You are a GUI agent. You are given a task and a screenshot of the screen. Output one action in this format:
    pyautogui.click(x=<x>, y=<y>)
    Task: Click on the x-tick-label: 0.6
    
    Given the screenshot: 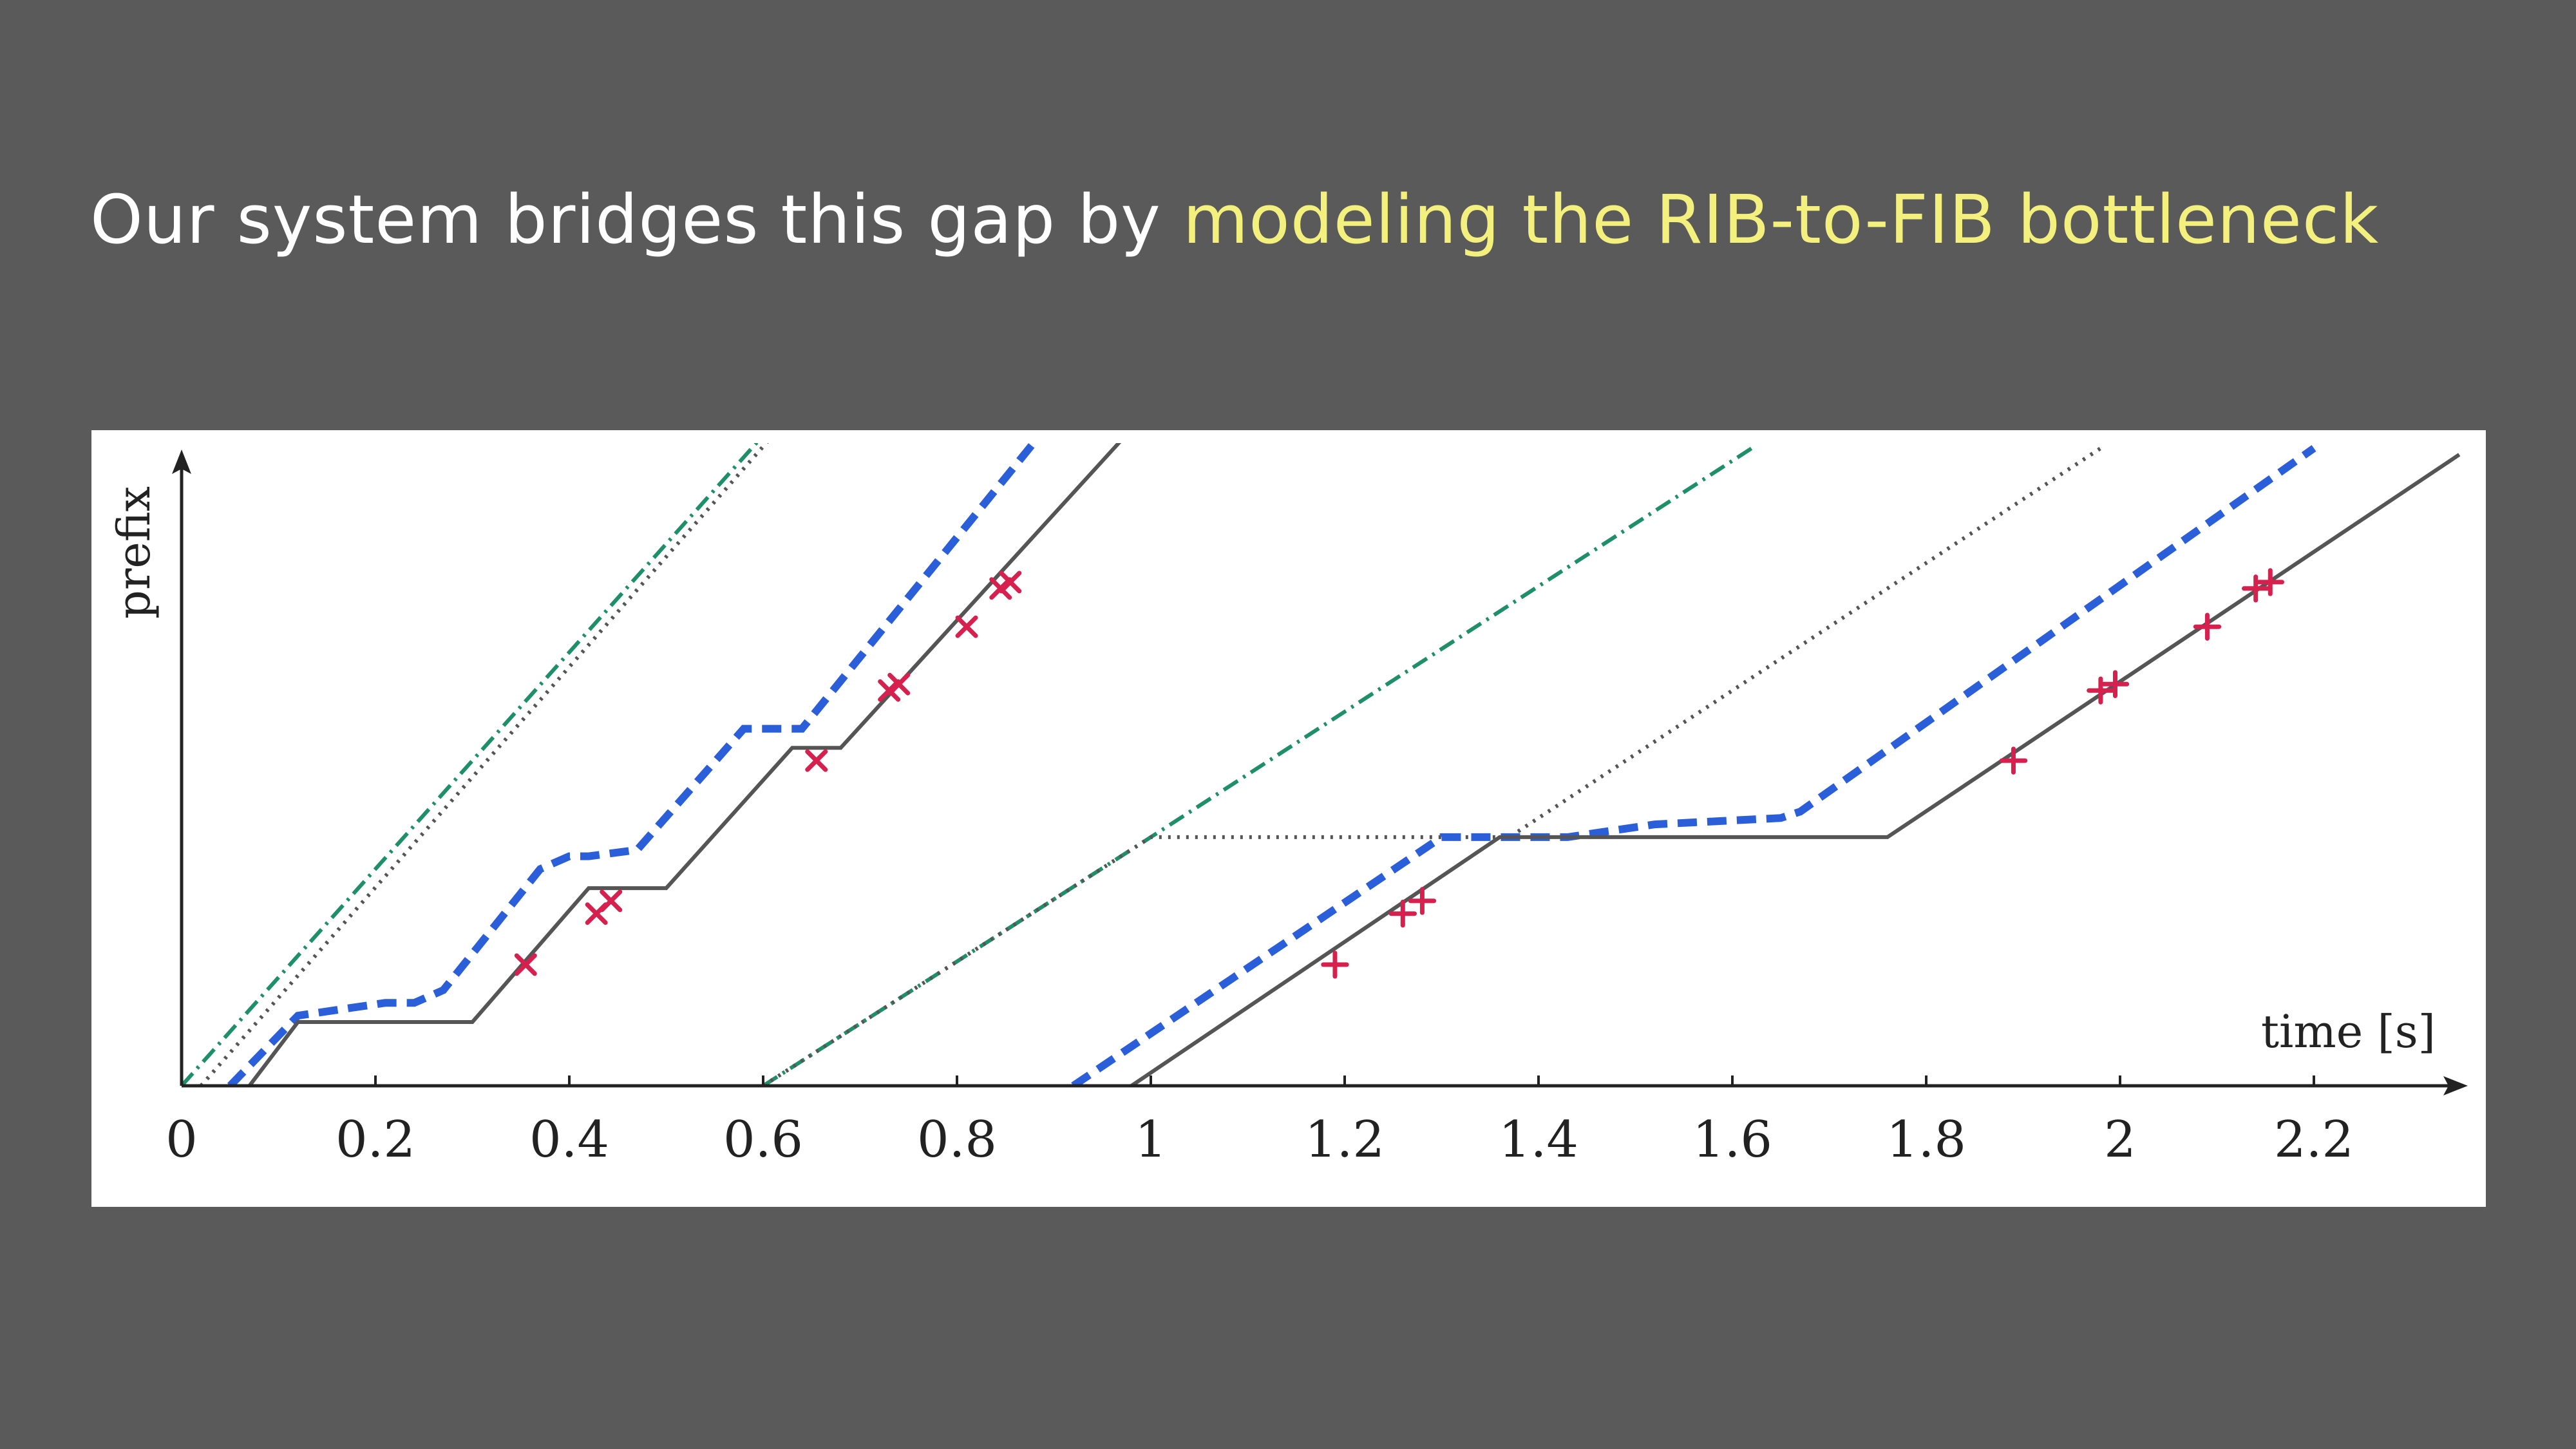 What is the action you would take?
    pyautogui.click(x=763, y=1140)
    